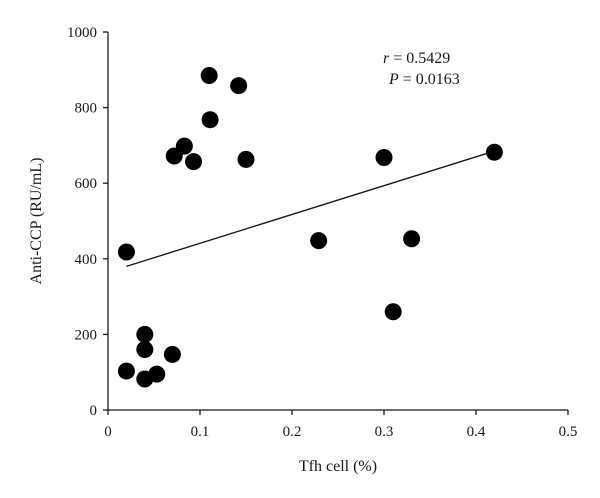 This screenshot has height=498, width=600. I want to click on y-tick-label: 600, so click(86, 184).